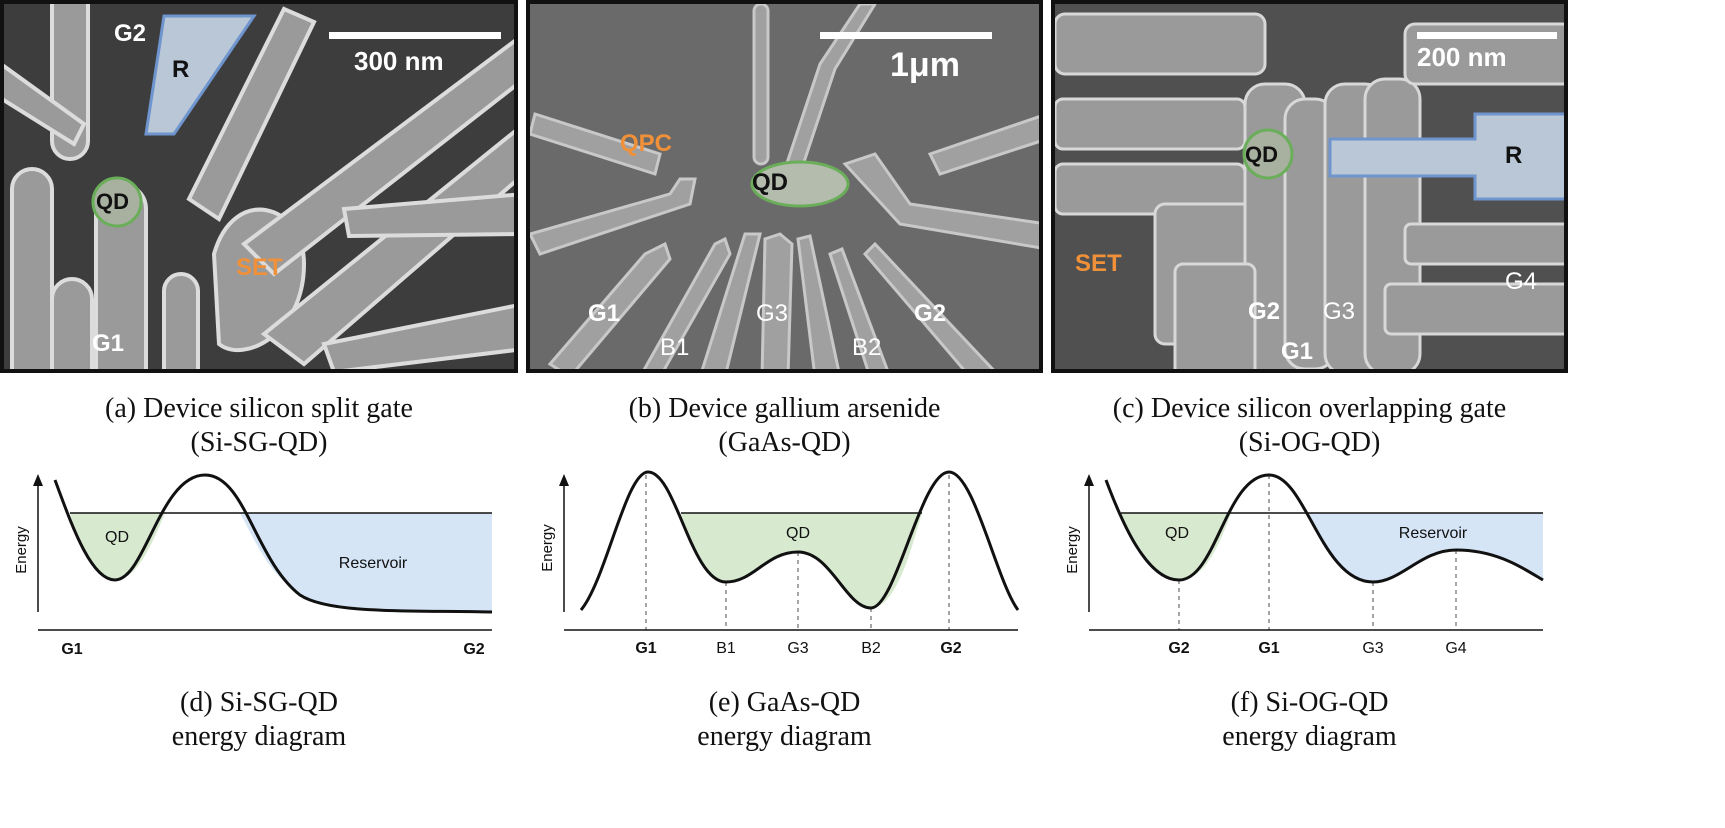 The image size is (1725, 828). What do you see at coordinates (1309, 702) in the screenshot?
I see `caption-f-line1: (f) Si-OG-QD` at bounding box center [1309, 702].